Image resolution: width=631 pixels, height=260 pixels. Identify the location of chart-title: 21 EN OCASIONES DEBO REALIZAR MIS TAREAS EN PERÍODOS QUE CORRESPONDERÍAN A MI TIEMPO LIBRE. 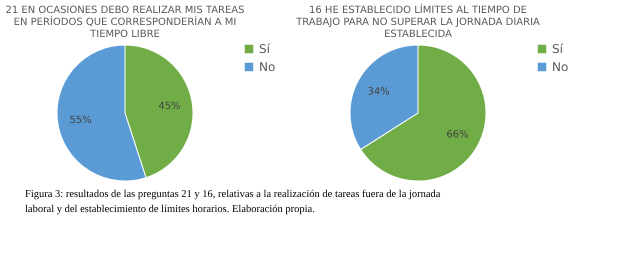
(125, 22).